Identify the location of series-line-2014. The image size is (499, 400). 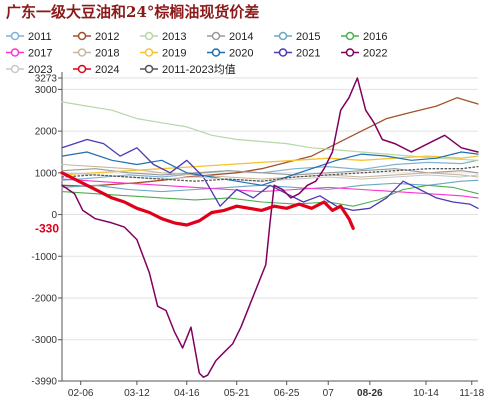
(270, 172).